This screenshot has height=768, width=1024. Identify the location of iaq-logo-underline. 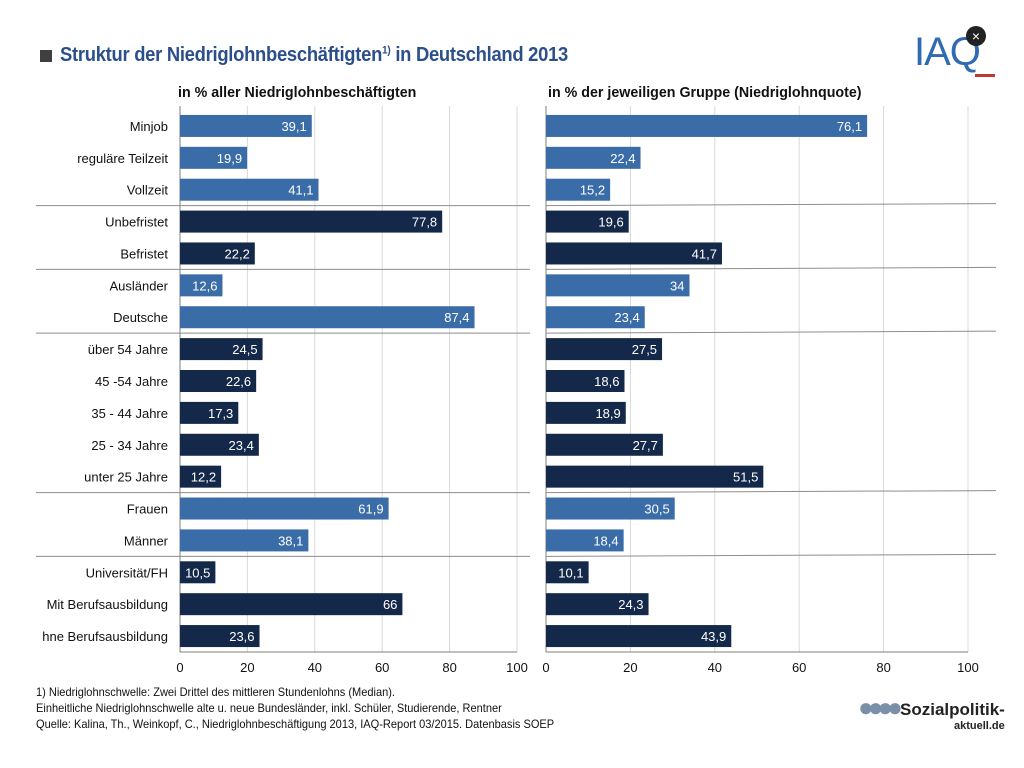
(985, 75).